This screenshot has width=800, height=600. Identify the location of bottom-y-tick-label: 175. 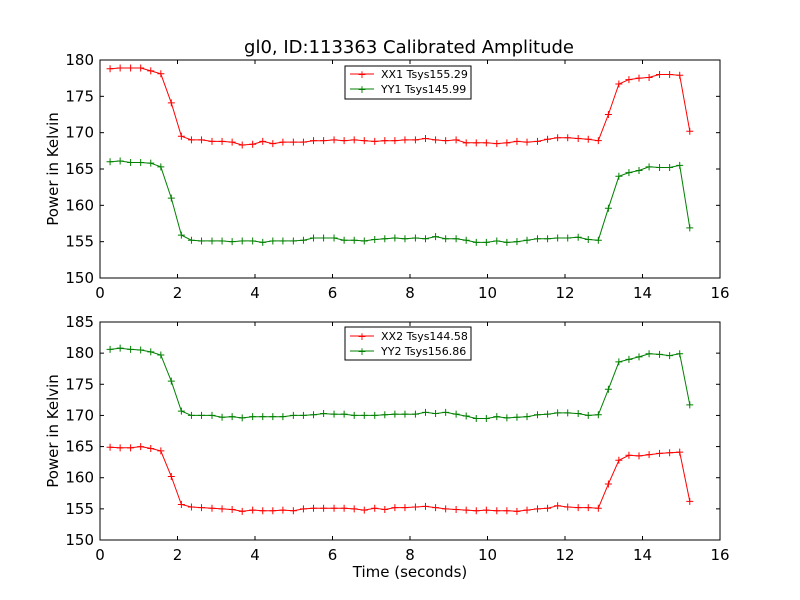
(79, 384).